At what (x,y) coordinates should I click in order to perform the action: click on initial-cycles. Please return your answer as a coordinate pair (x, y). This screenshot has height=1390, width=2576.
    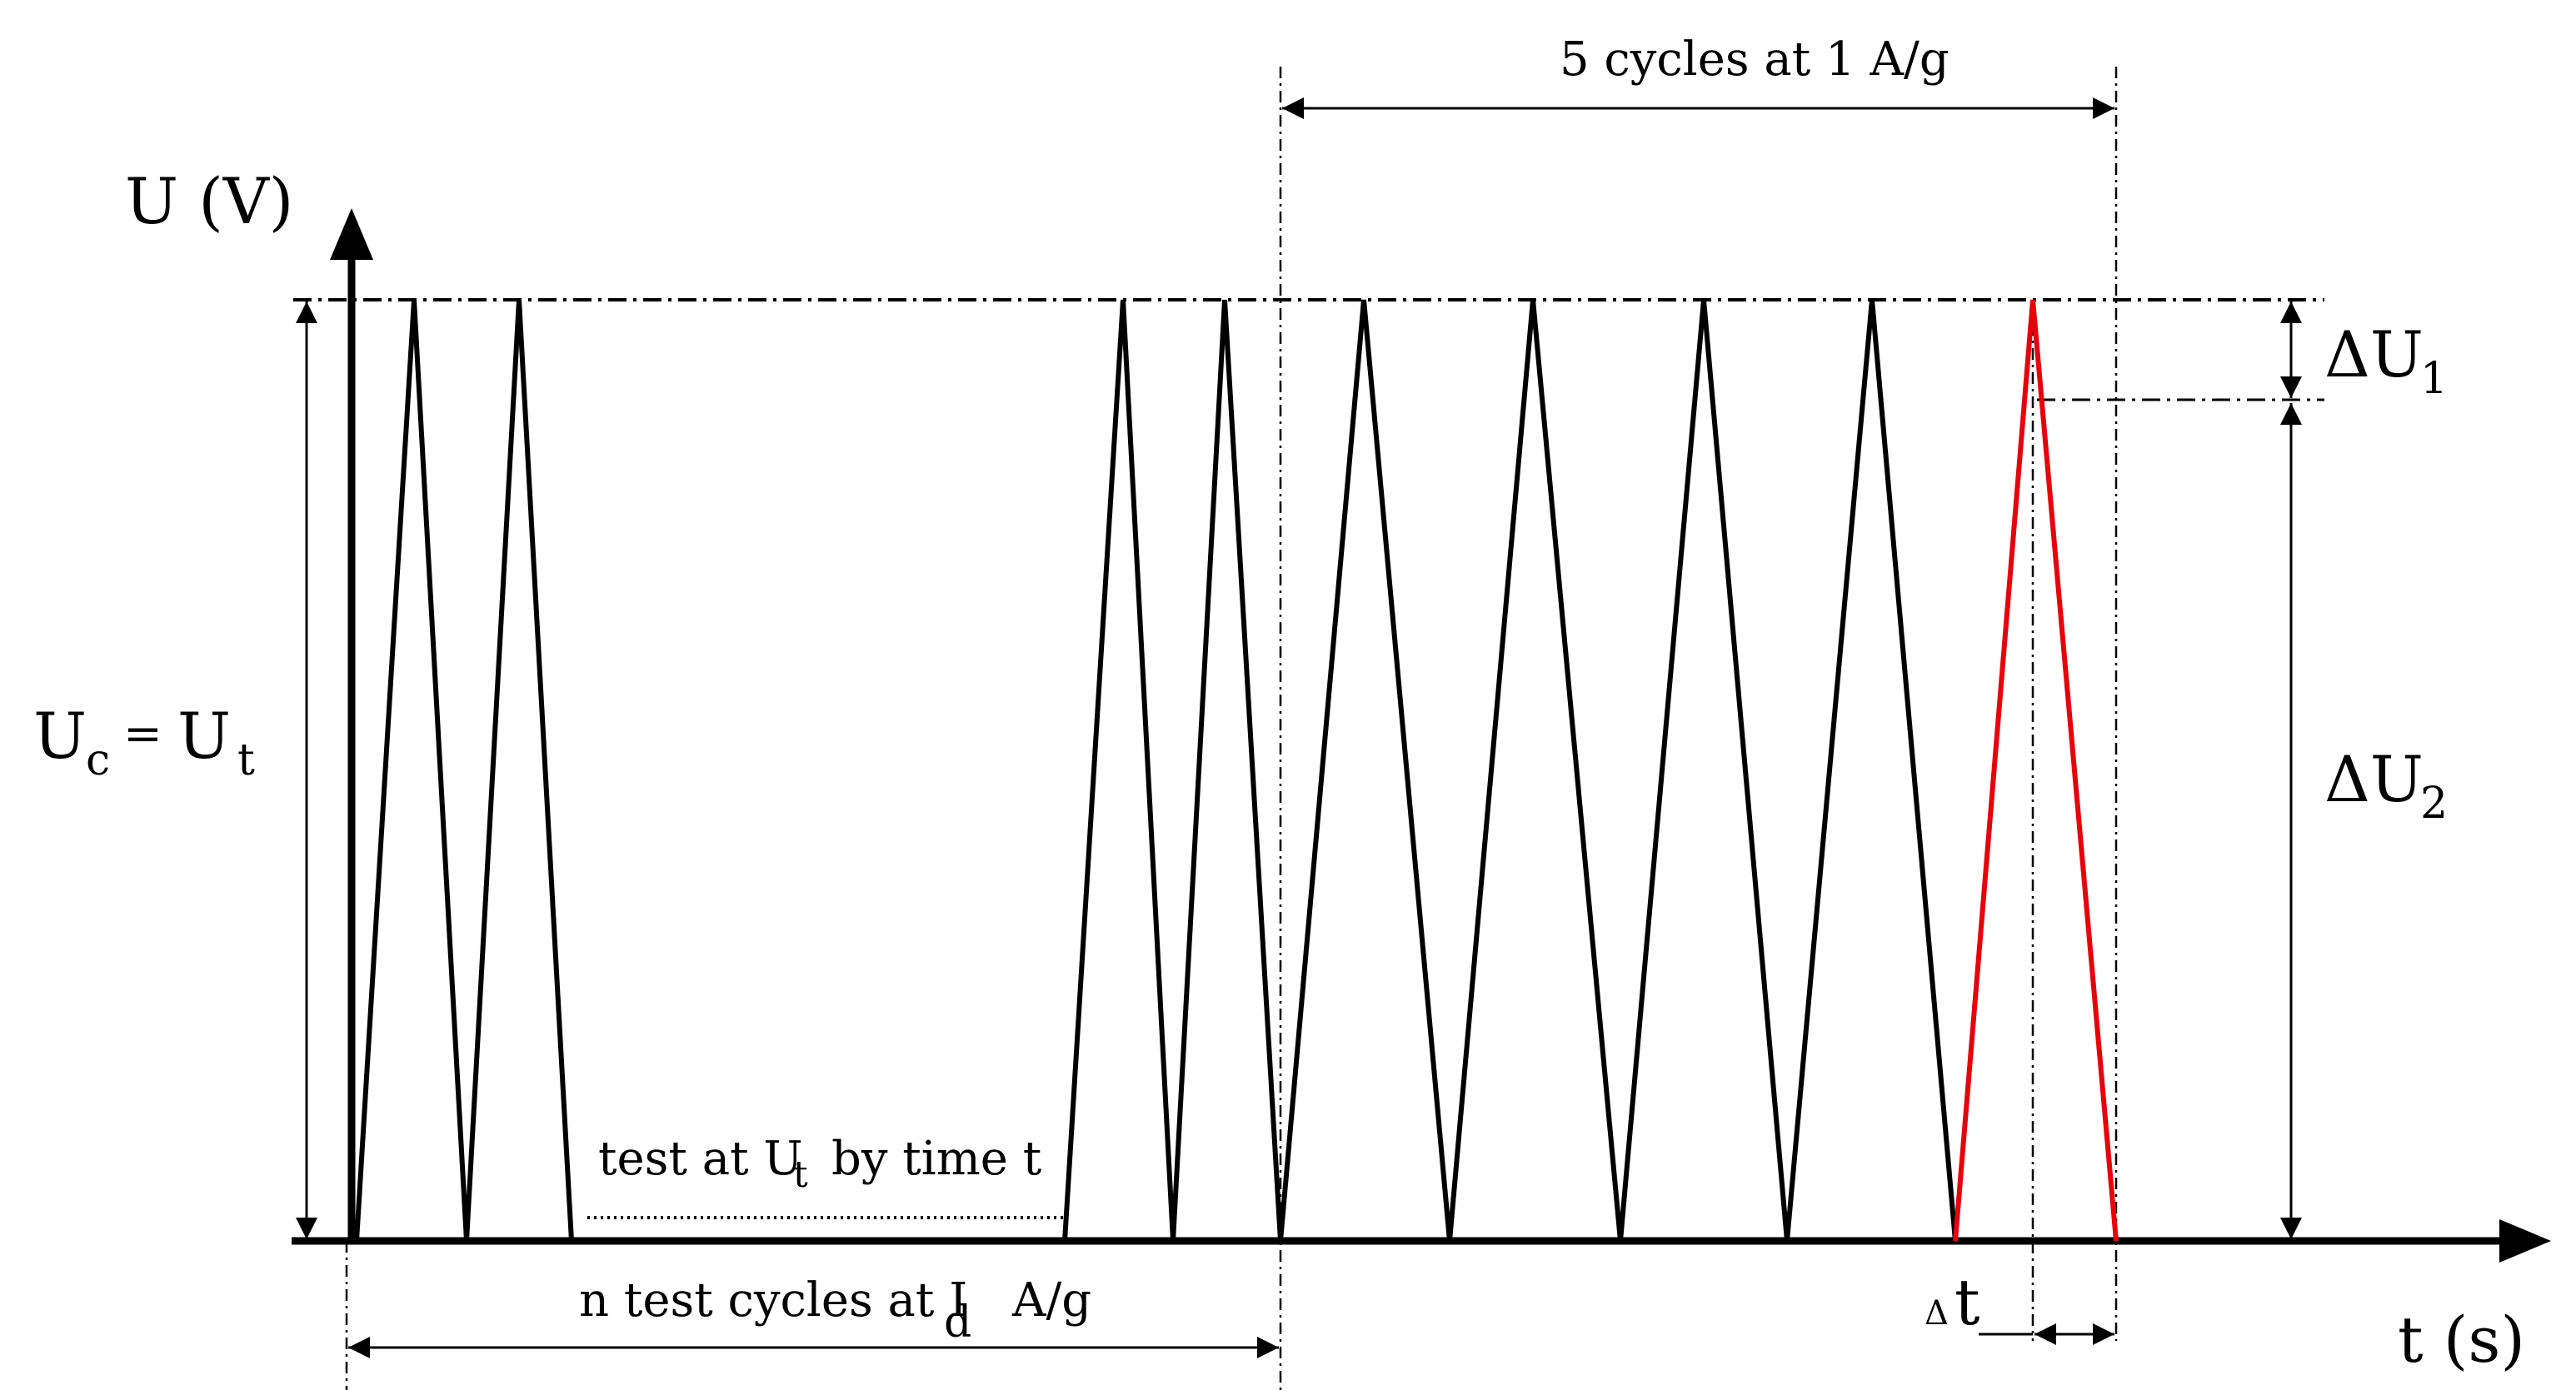
    Looking at the image, I should click on (464, 770).